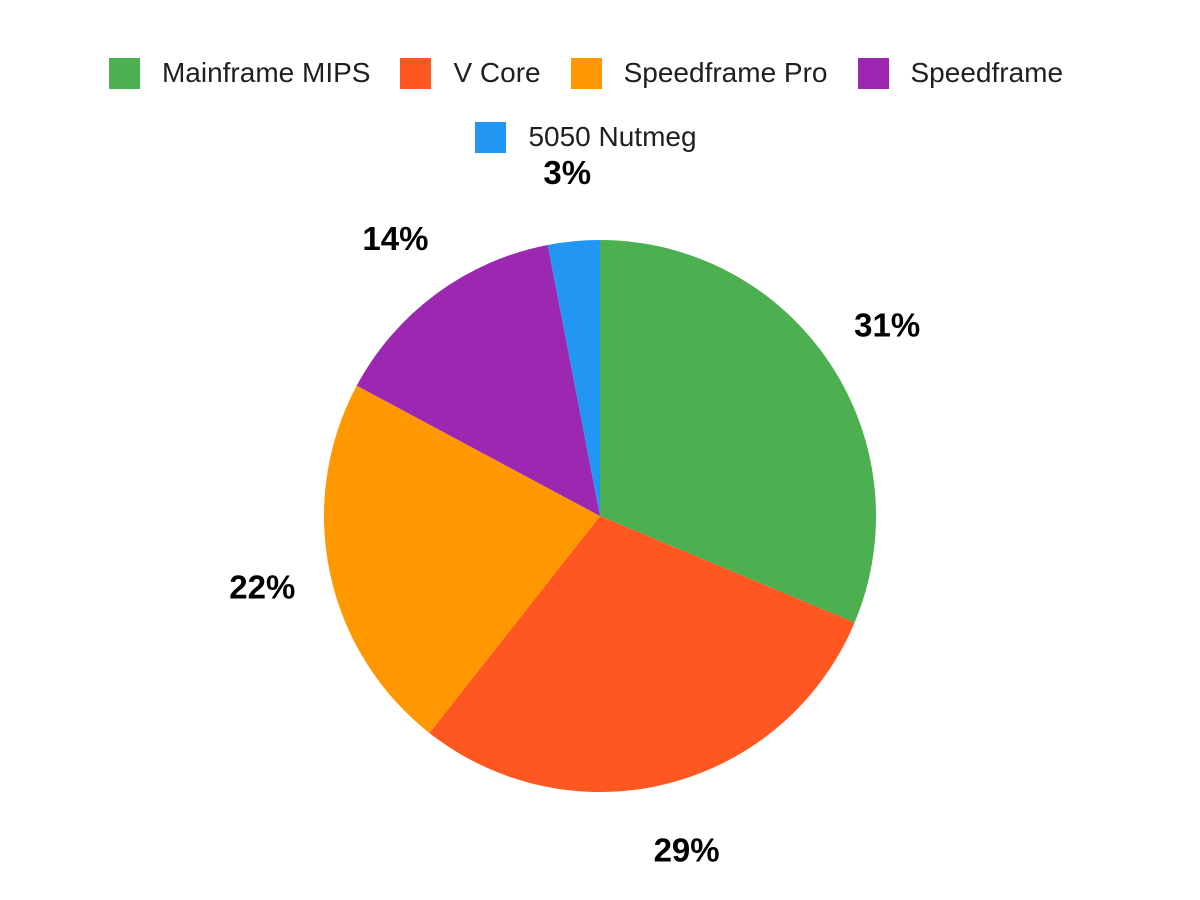  I want to click on pie-slice-speedframe, so click(478, 380).